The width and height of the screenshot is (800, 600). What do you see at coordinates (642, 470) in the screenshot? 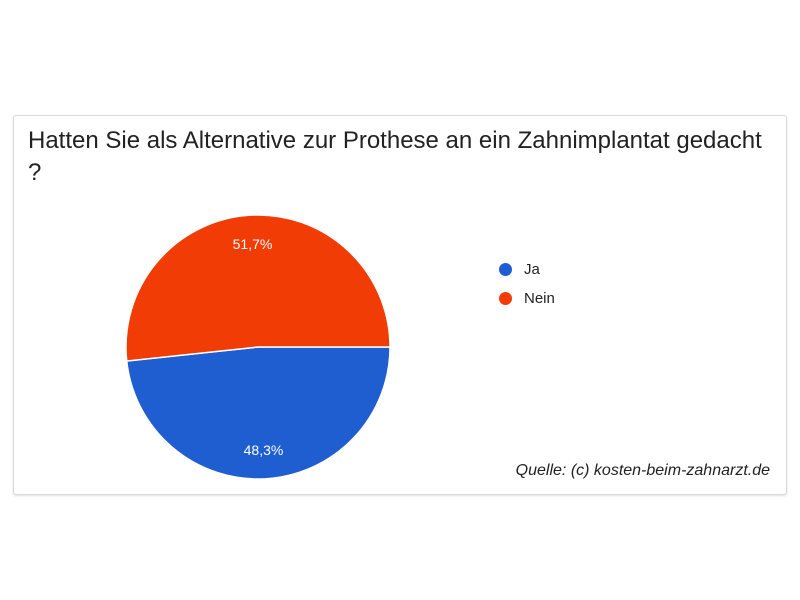
I see `source-note: Quelle: (c) kosten-beim-zahnarzt.de` at bounding box center [642, 470].